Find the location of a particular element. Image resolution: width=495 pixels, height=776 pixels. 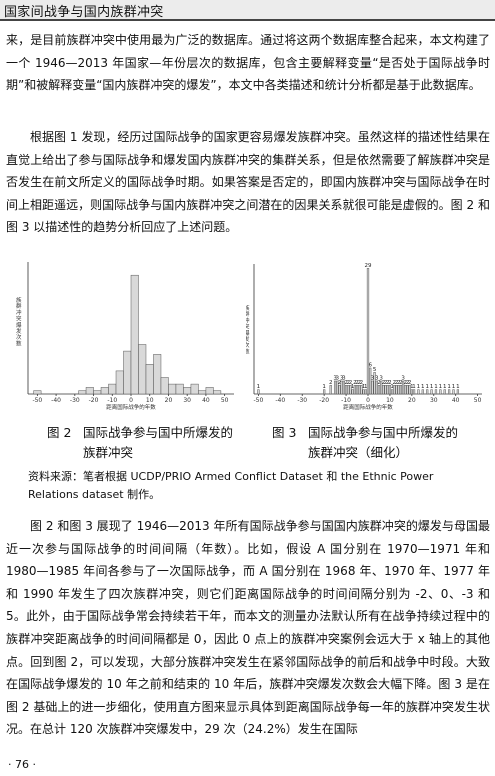

figure-2-caption-line2: 族群冲突 is located at coordinates (108, 452).